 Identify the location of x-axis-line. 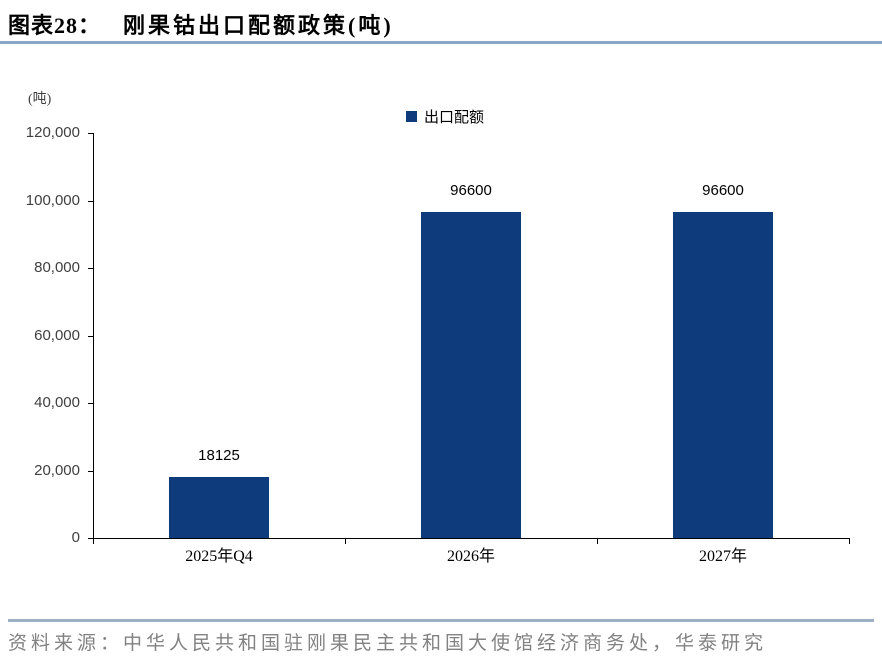
(471, 538).